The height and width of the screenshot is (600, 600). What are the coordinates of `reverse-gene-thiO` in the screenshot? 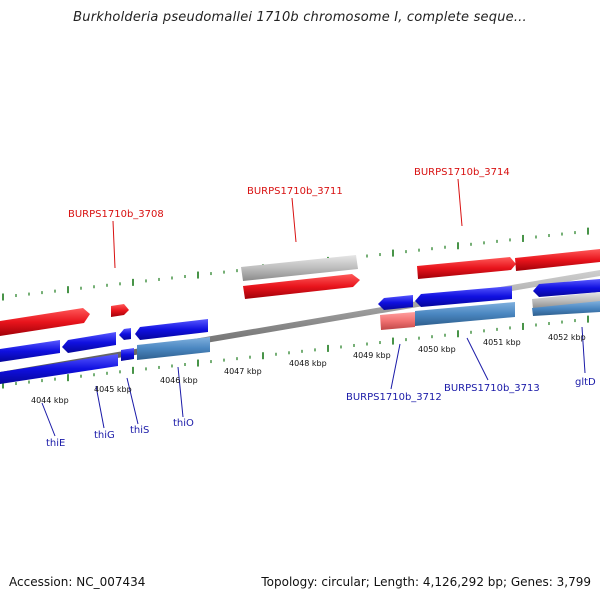 It's located at (171, 329).